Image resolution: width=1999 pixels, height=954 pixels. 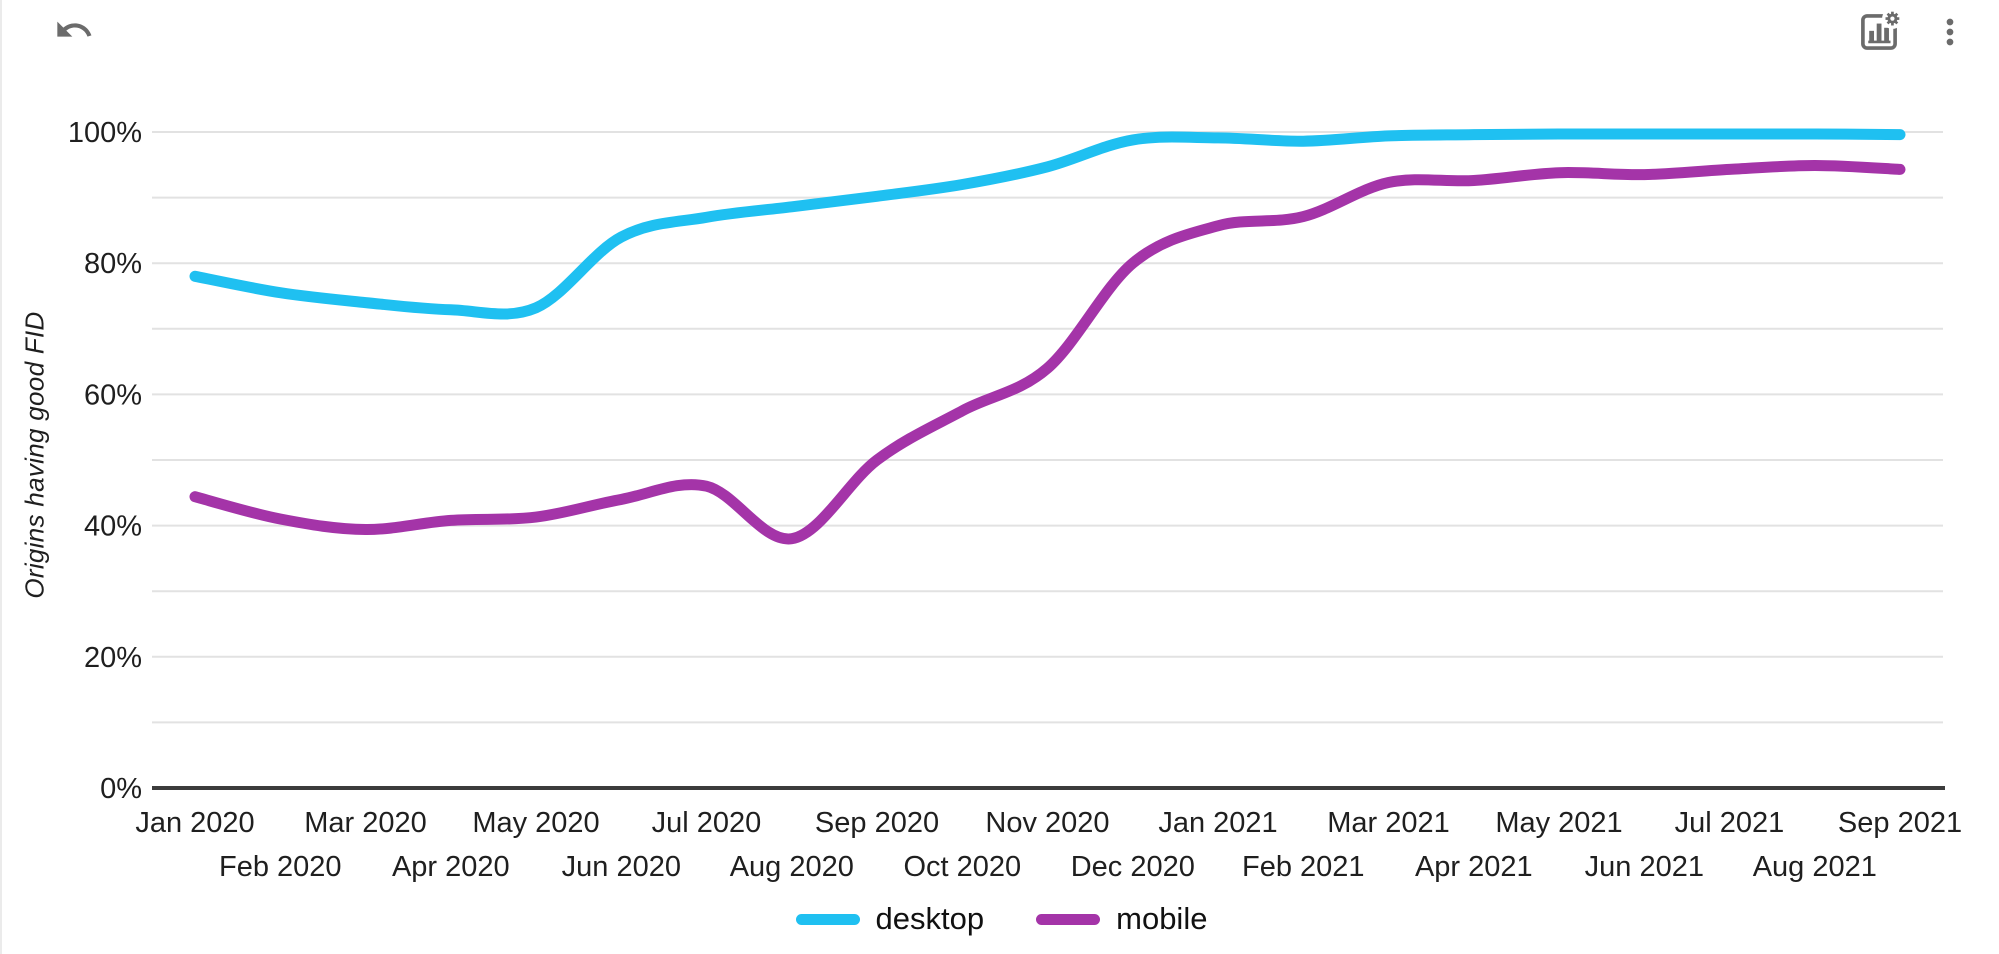 What do you see at coordinates (1000, 919) in the screenshot?
I see `chart-legend: desktop mobile` at bounding box center [1000, 919].